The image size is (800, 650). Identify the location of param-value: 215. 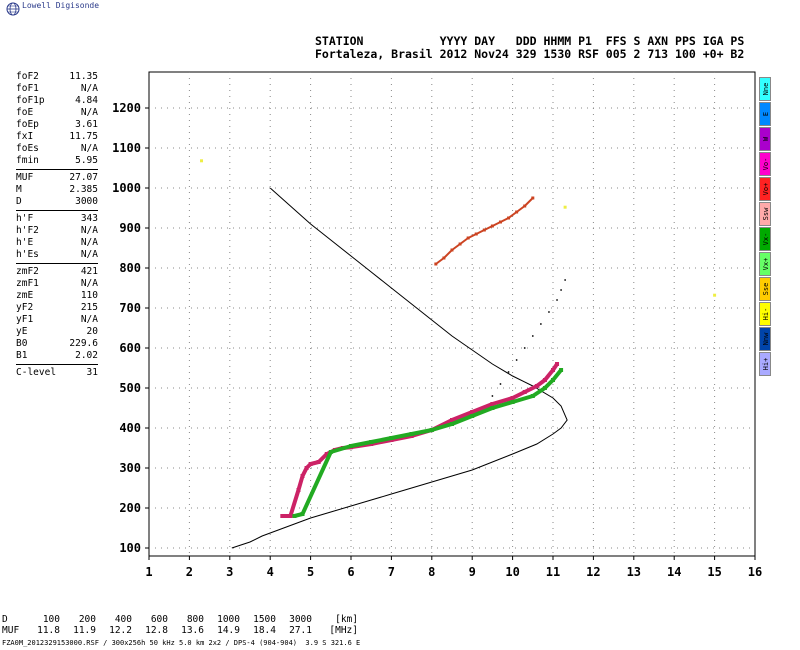
(89, 307).